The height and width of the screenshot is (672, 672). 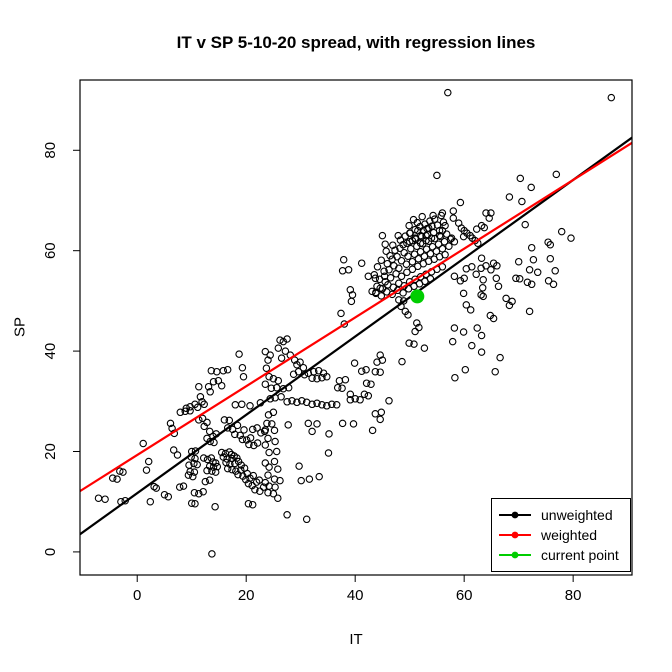 I want to click on x-tick-label: 40, so click(x=355, y=595).